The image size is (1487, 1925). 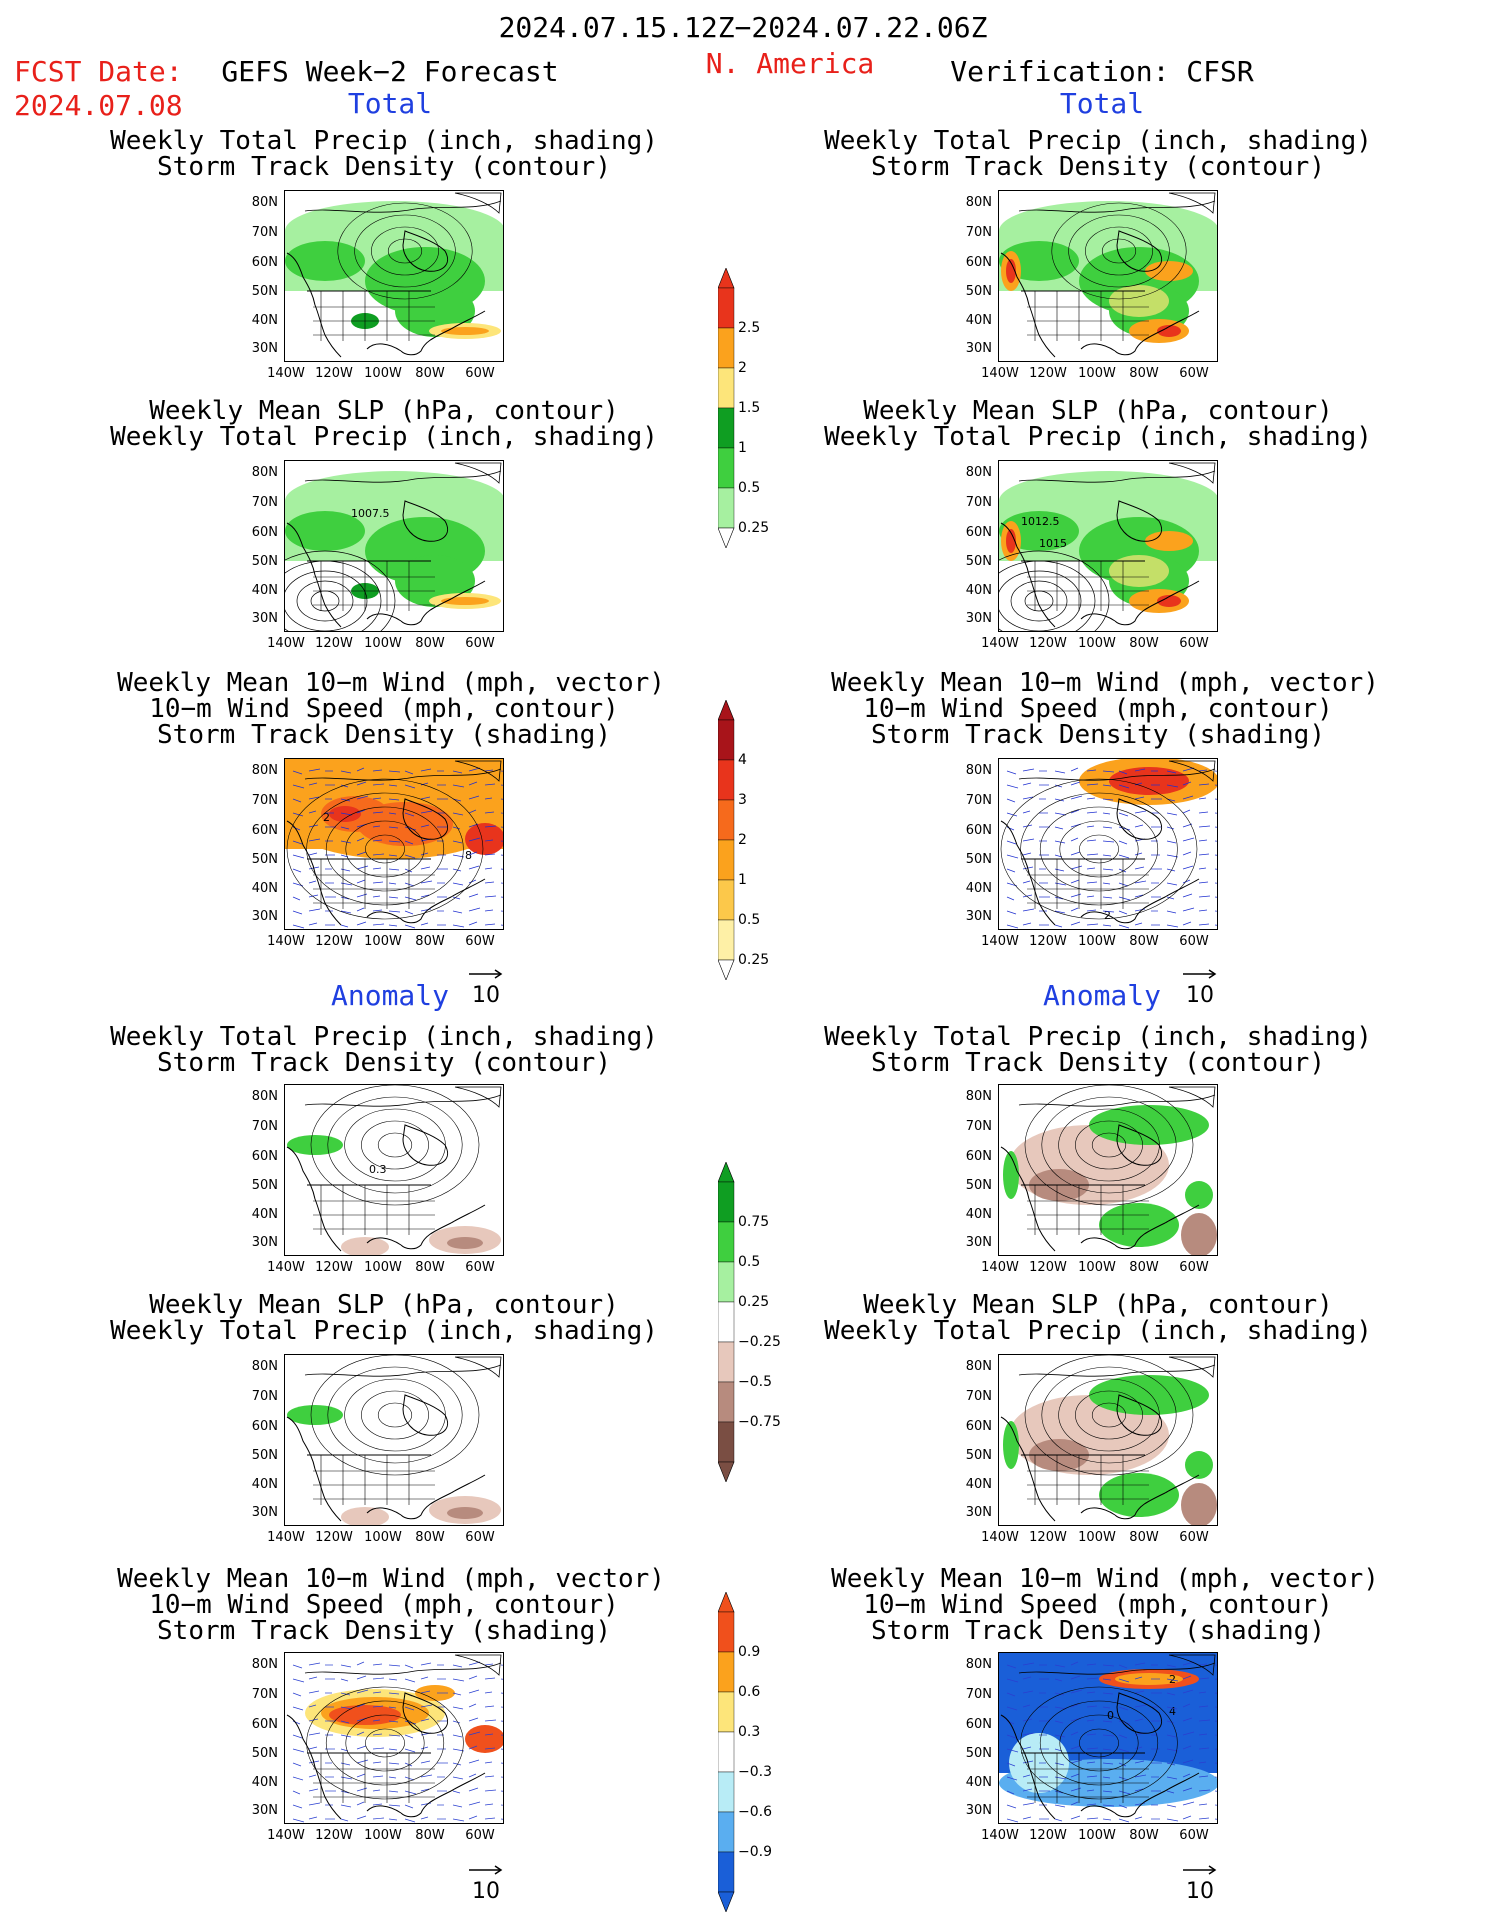 What do you see at coordinates (384, 437) in the screenshot?
I see `panel-title: Weekly Total Precip (inch, shading)` at bounding box center [384, 437].